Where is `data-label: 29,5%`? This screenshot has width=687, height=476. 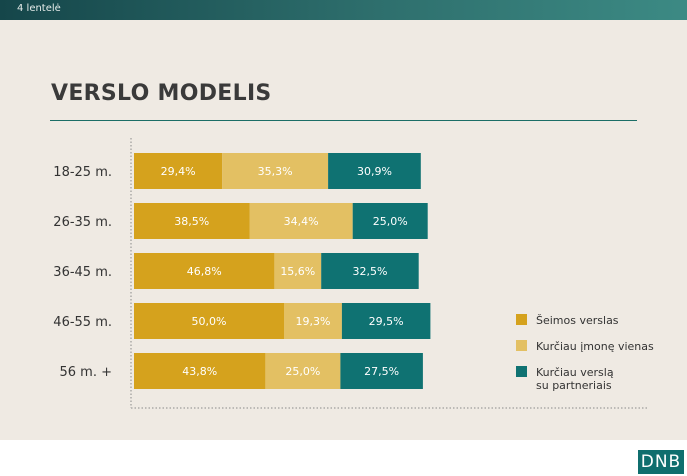
data-label: 29,5% is located at coordinates (386, 321).